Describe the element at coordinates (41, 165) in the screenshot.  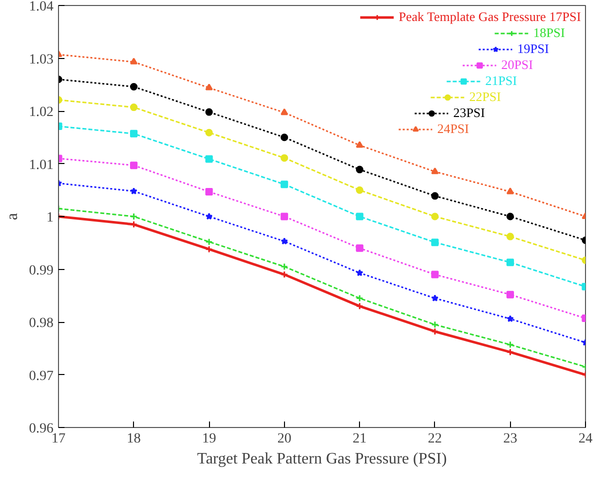
I see `y-tick-label: 1.01` at that location.